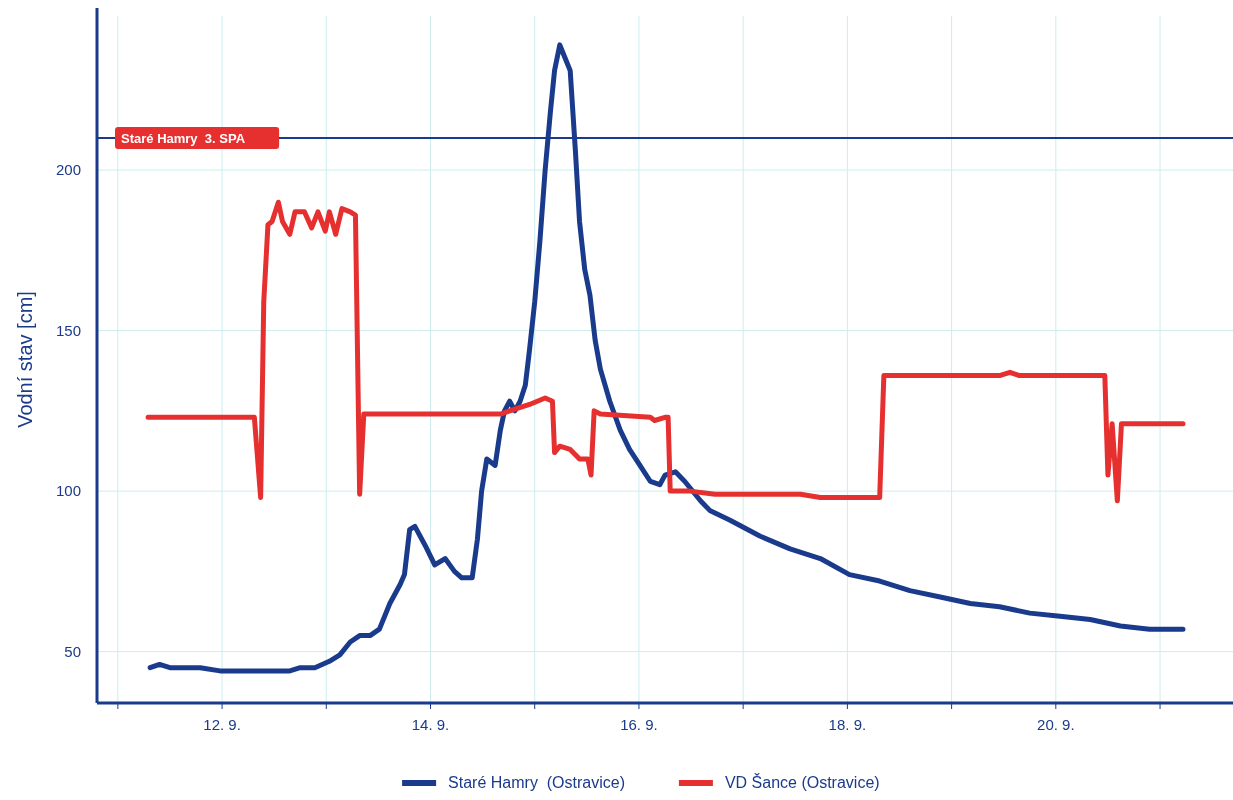 This screenshot has width=1233, height=800. What do you see at coordinates (1056, 724) in the screenshot?
I see `x-tick-label: 20. 9.` at bounding box center [1056, 724].